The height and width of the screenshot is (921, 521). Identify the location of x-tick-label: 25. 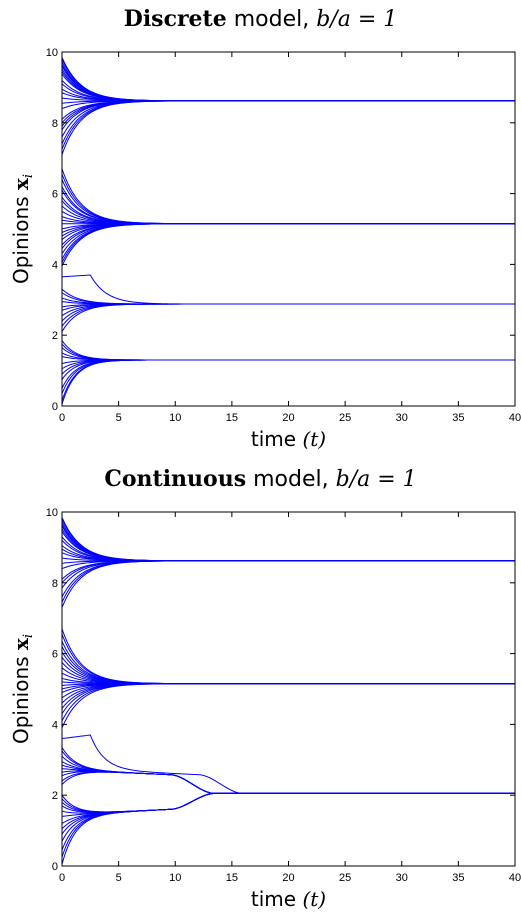
(345, 418).